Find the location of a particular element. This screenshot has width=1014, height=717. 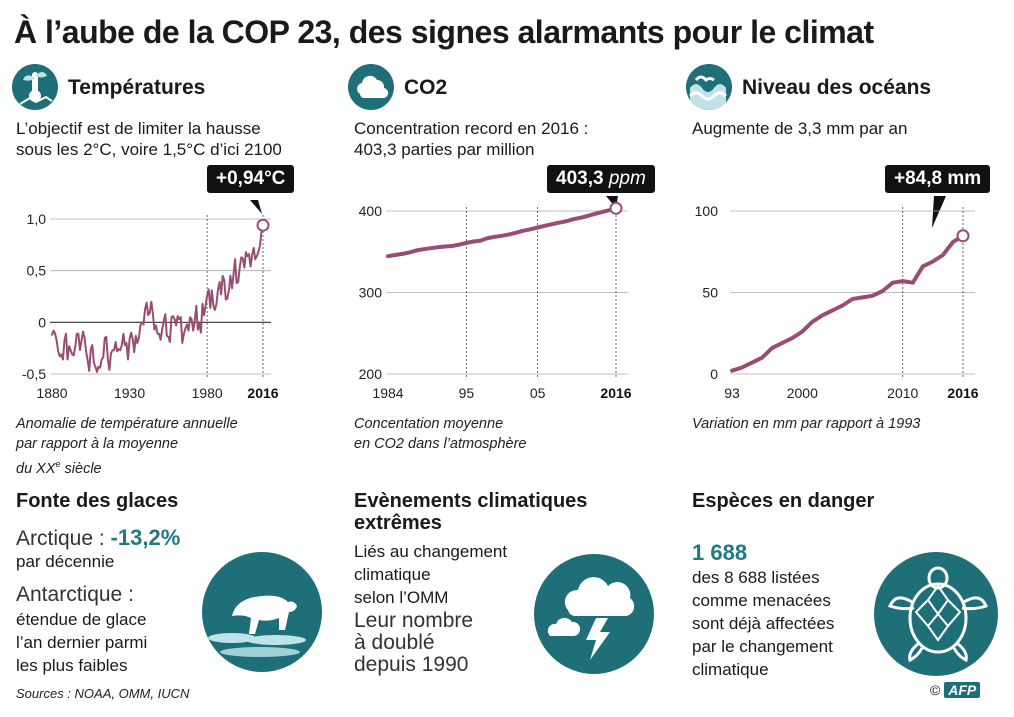

ocean-chart: 100 50 0 93 2000 2010 2016 is located at coordinates (837, 298).